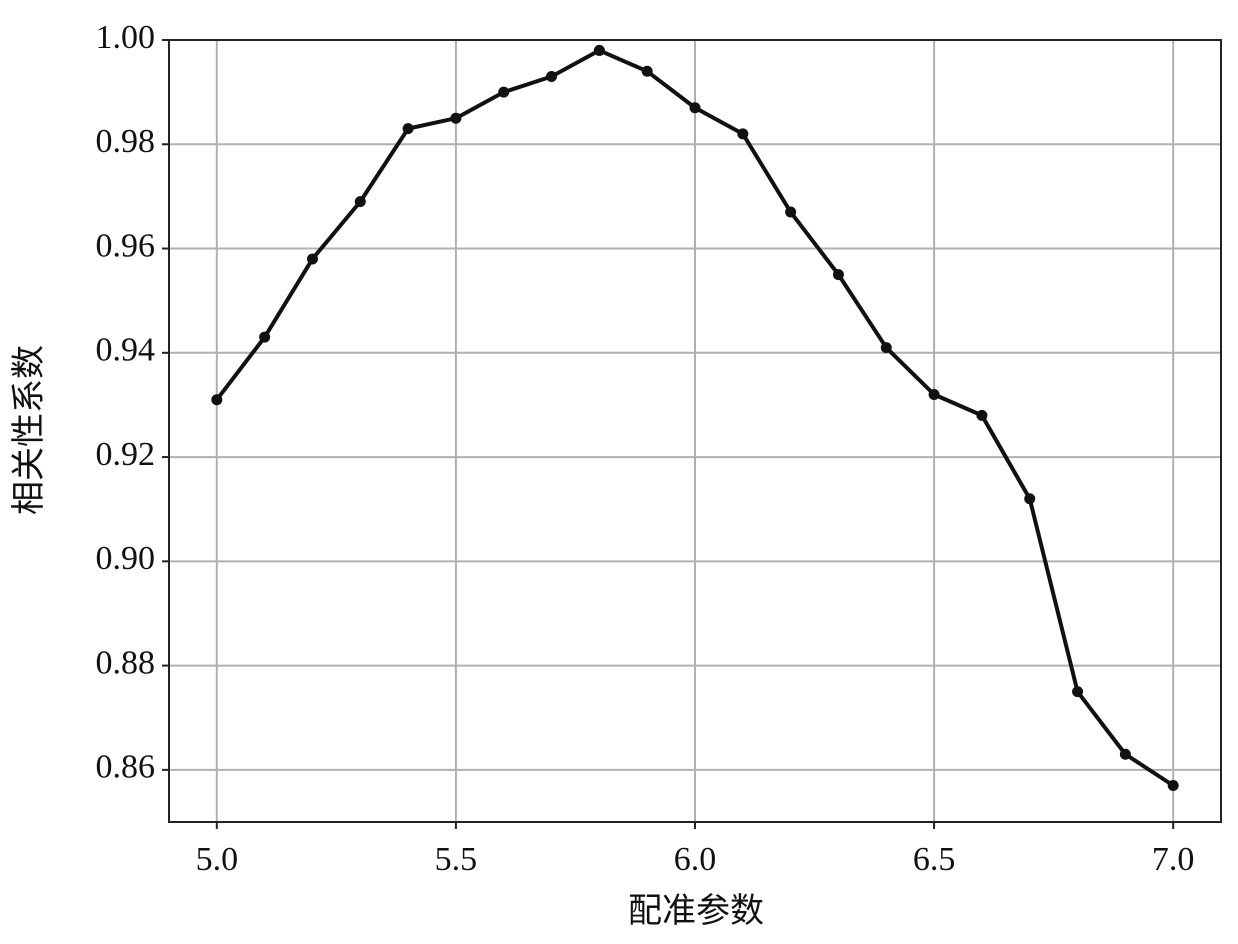 The image size is (1238, 944). I want to click on x-tick-label: 6.5, so click(934, 859).